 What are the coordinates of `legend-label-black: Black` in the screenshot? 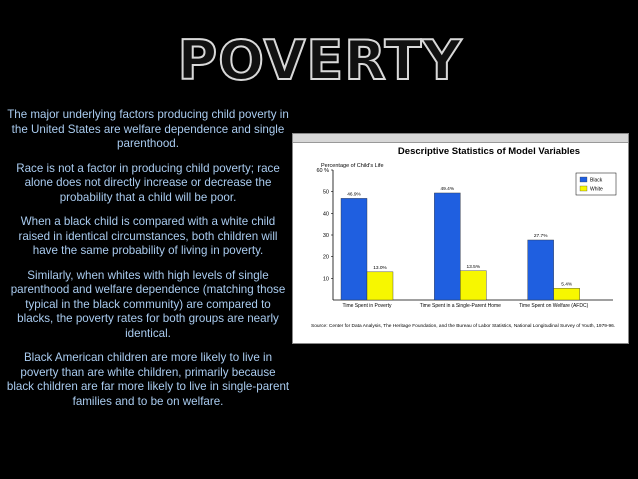 It's located at (596, 181).